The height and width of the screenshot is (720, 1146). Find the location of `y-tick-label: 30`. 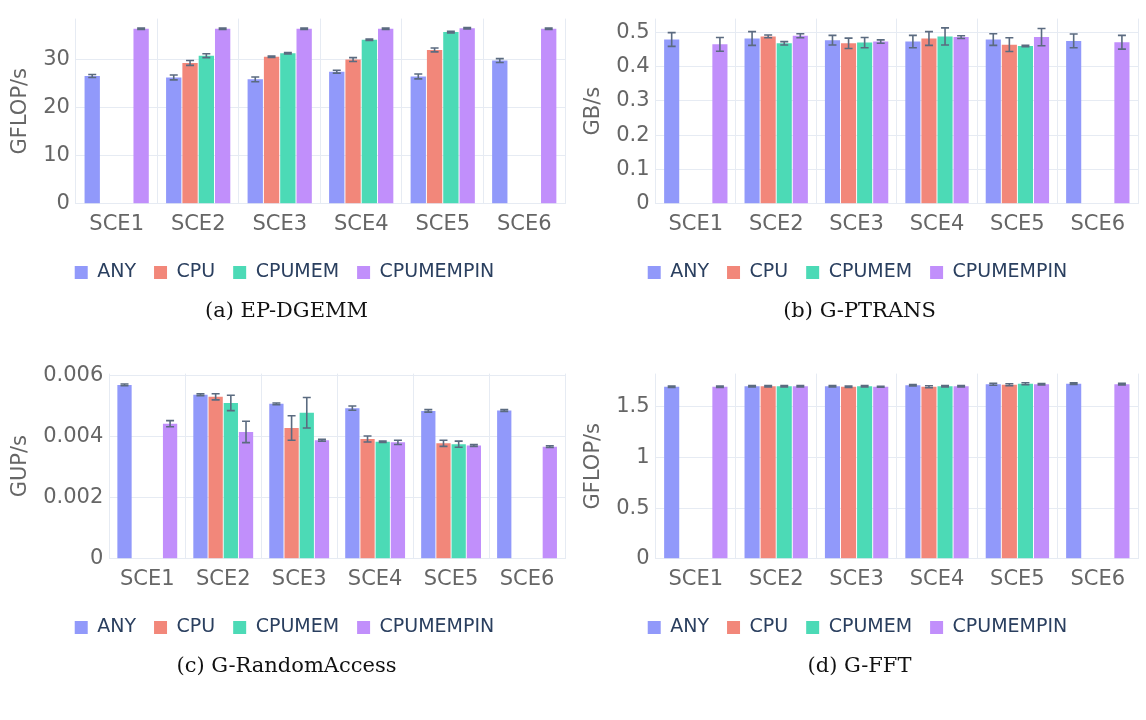

y-tick-label: 30 is located at coordinates (56, 57).